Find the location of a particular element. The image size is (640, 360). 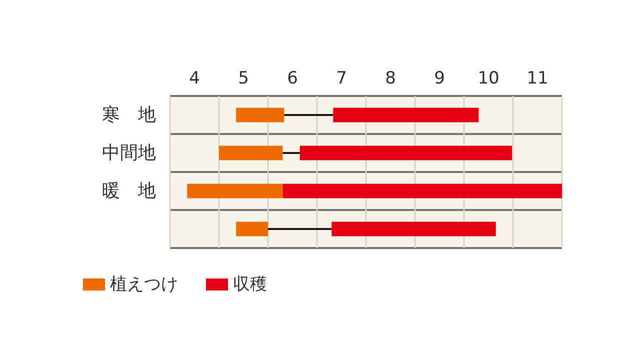

x-tick-label: 6 is located at coordinates (292, 78).